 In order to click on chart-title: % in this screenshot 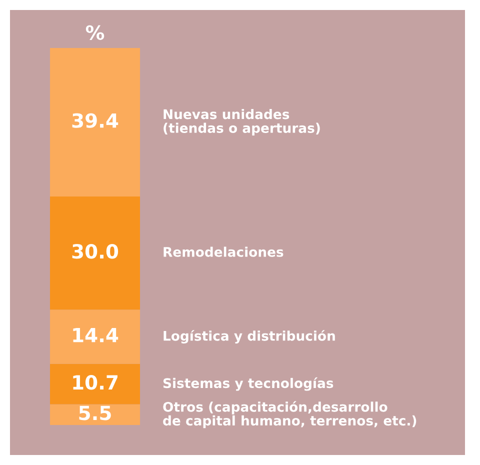, I will do `click(95, 32)`.